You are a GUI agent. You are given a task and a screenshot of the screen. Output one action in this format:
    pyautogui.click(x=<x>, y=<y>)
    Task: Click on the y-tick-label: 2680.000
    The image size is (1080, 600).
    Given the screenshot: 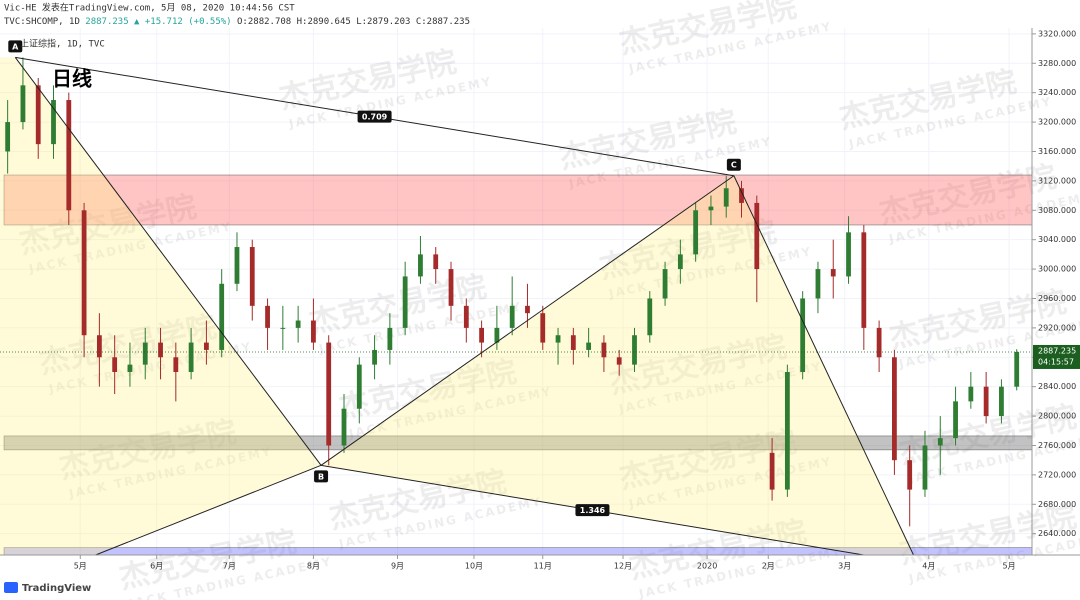 What is the action you would take?
    pyautogui.click(x=1057, y=504)
    